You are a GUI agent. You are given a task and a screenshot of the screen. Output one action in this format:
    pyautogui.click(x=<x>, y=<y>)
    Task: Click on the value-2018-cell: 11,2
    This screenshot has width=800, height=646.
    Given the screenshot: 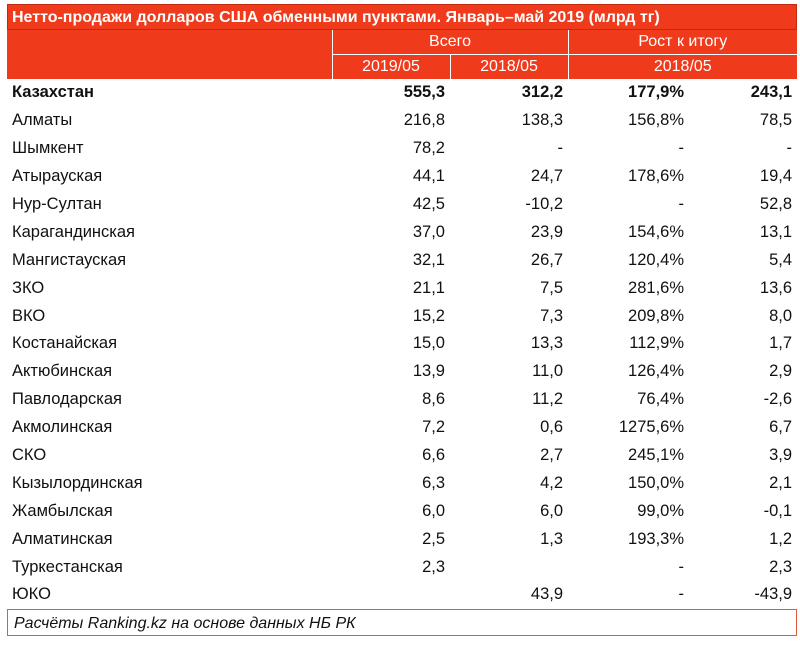 What is the action you would take?
    pyautogui.click(x=548, y=399)
    